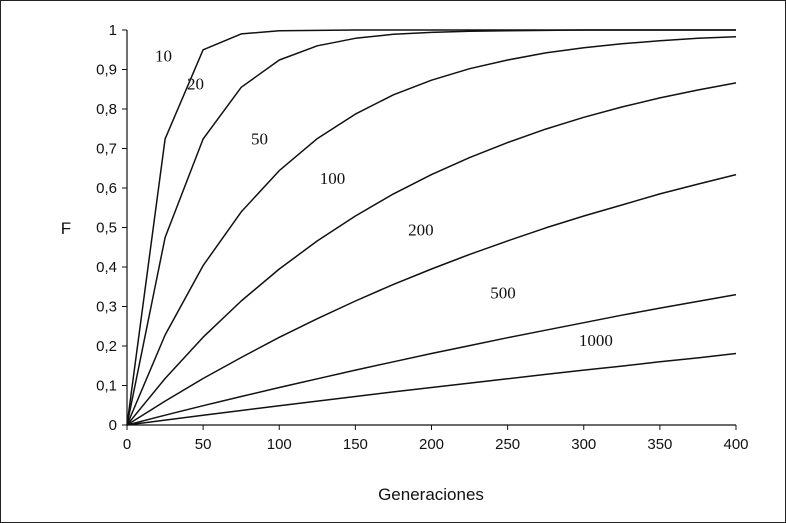 Image resolution: width=786 pixels, height=523 pixels. I want to click on y-tick-label: 0,7, so click(106, 149).